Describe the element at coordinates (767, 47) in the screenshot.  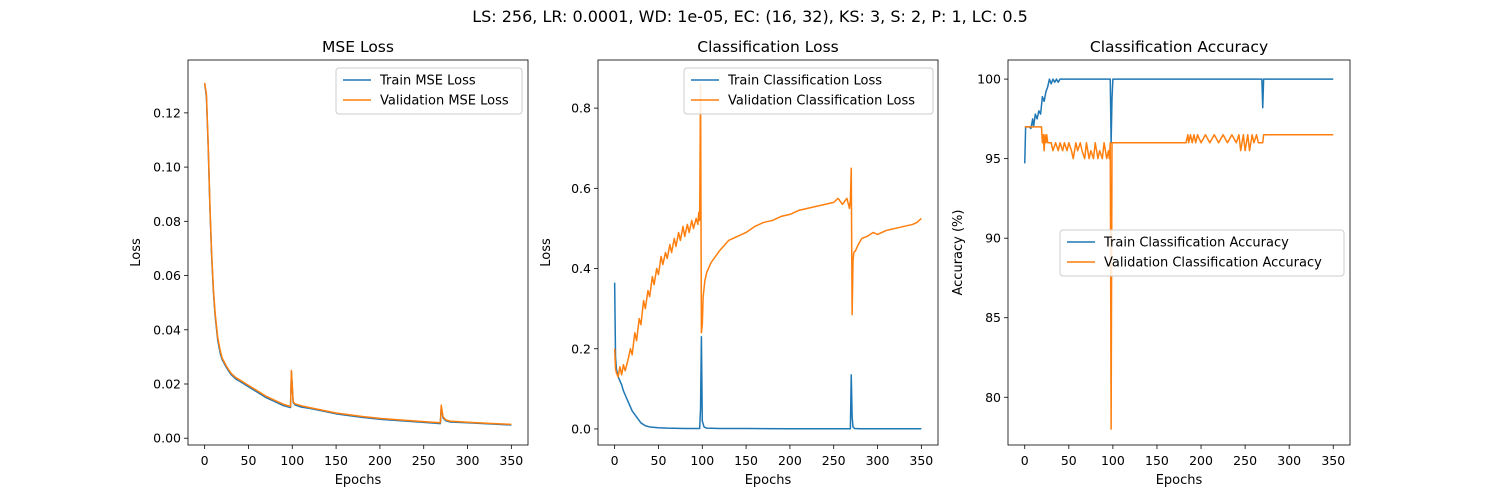
I see `chart-title: Classification Loss` at that location.